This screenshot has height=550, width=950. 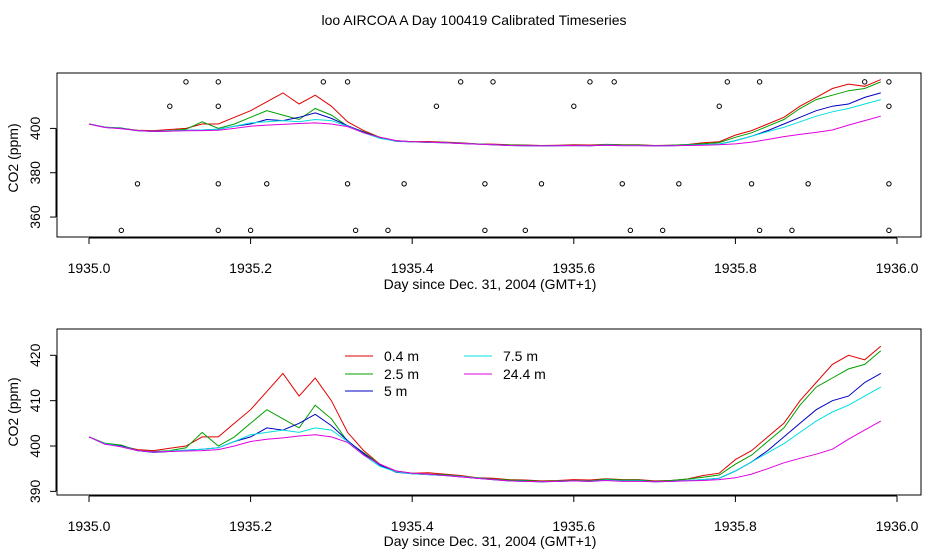 What do you see at coordinates (42, 423) in the screenshot?
I see `bottom-y-axis: 390 400 410 420` at bounding box center [42, 423].